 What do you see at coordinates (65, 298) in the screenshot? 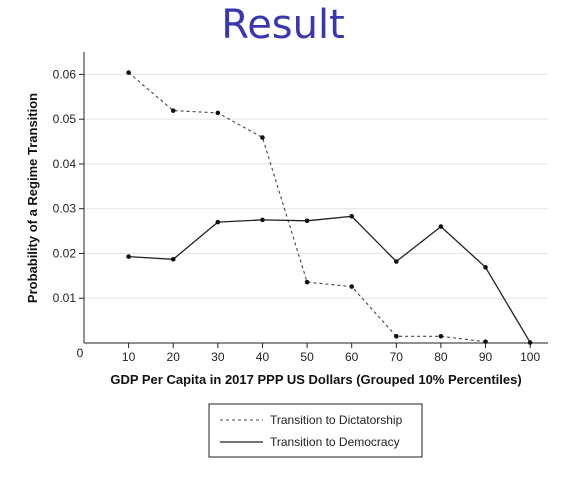
I see `y-tick-label: 0.01` at bounding box center [65, 298].